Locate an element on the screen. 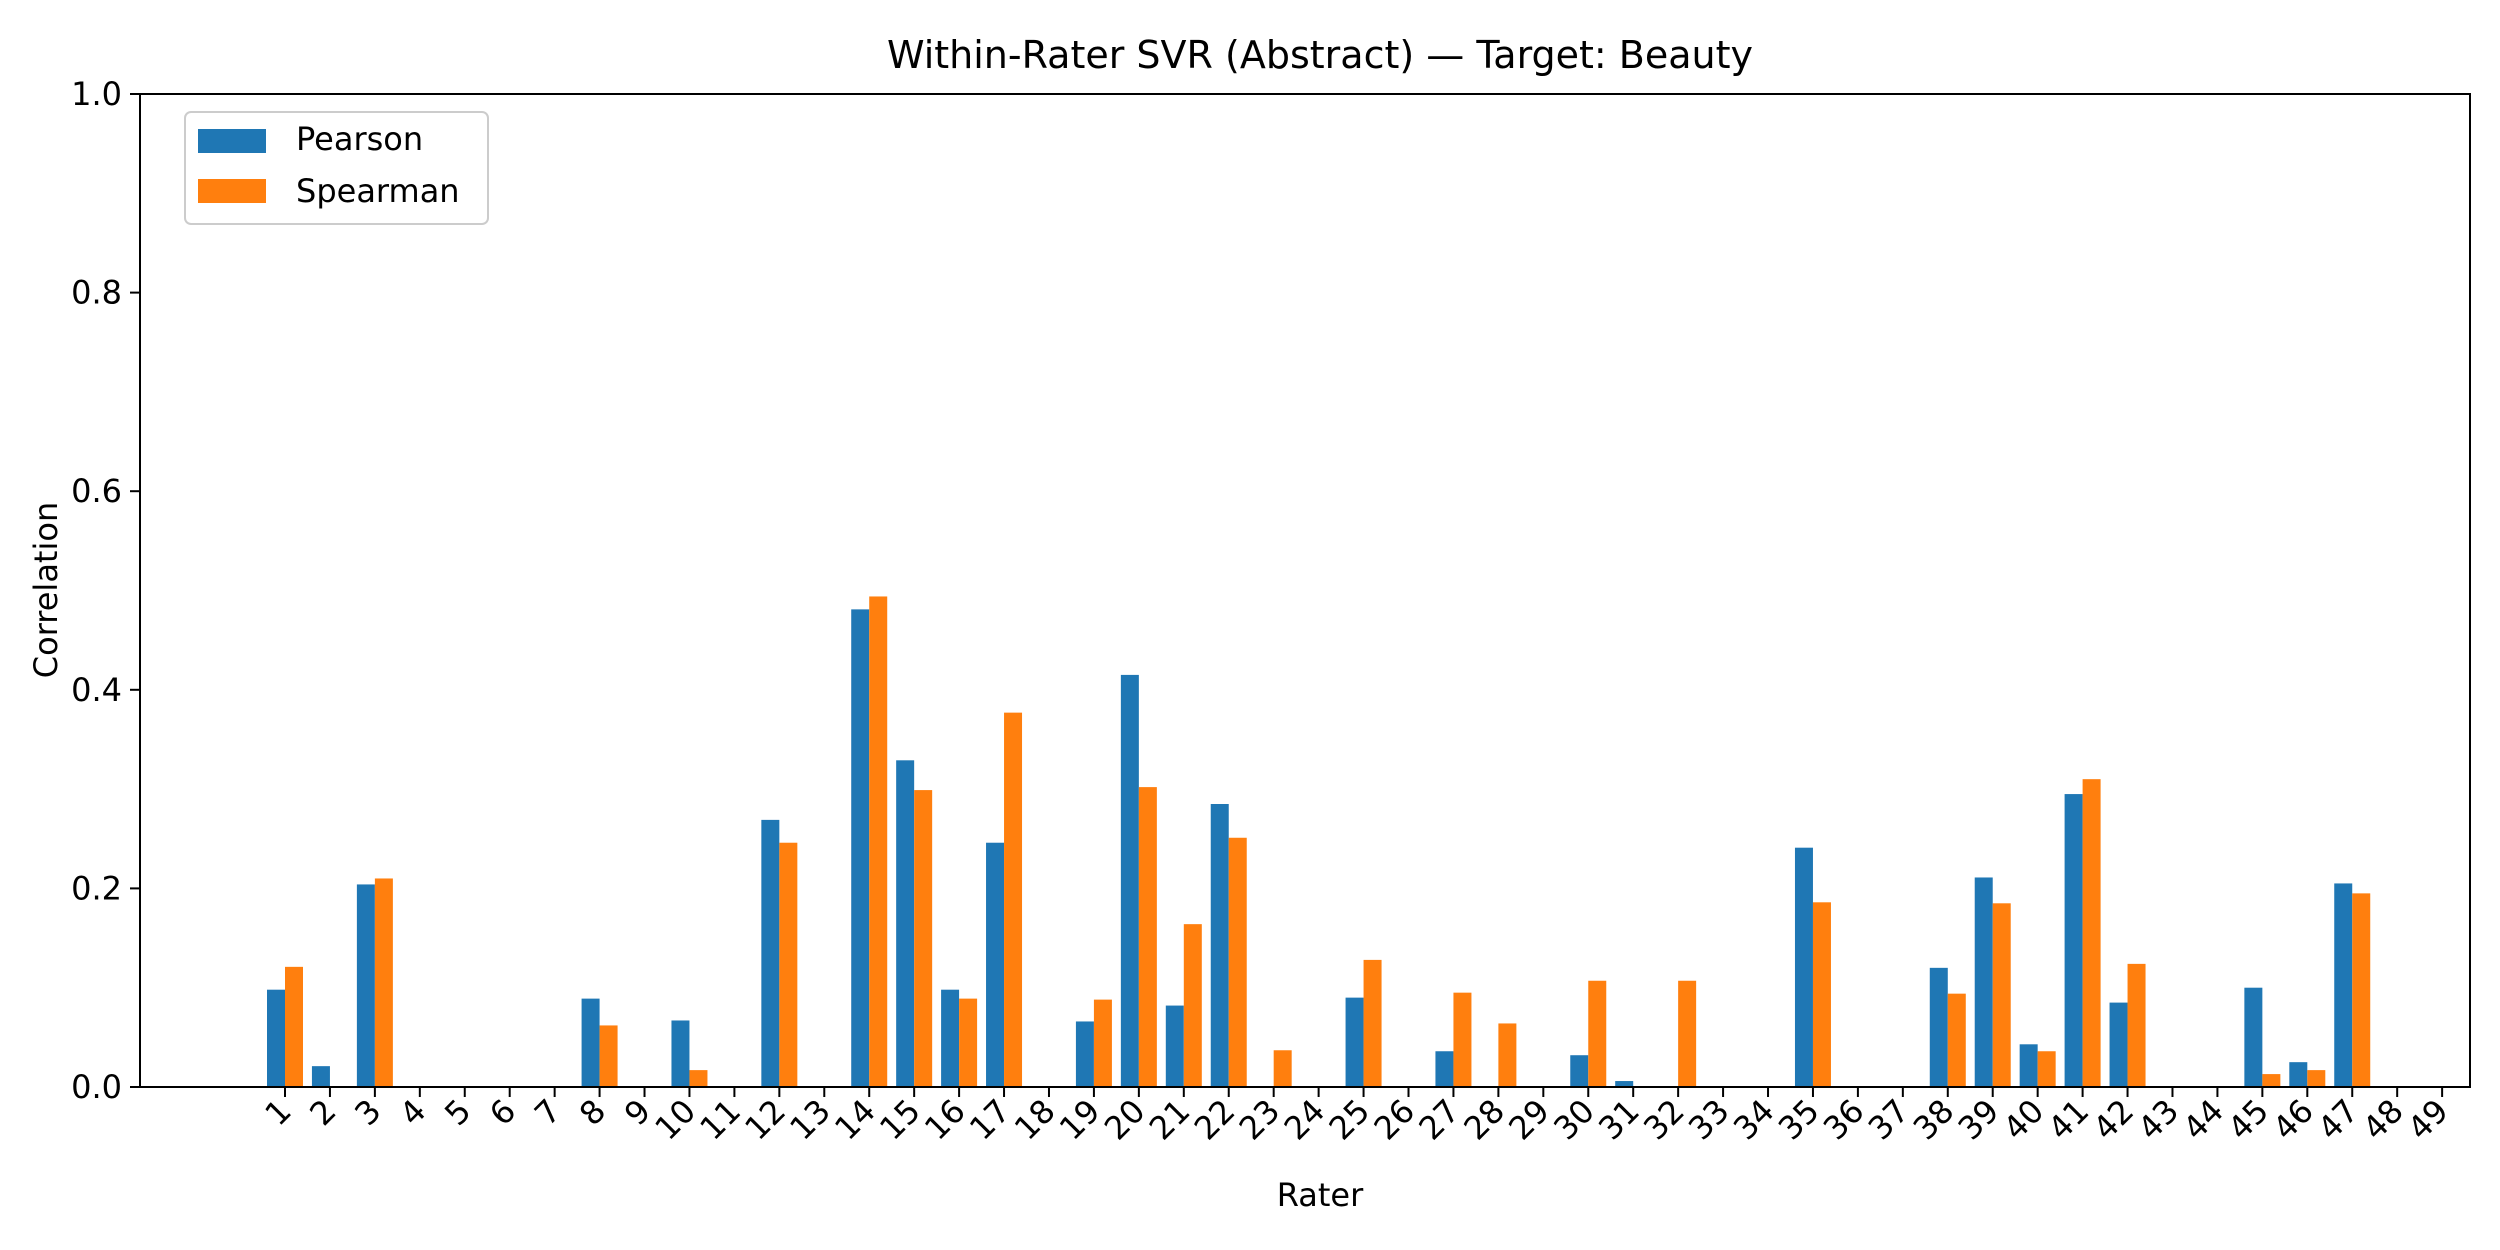  y-tick-label: 1.0 is located at coordinates (96, 94).